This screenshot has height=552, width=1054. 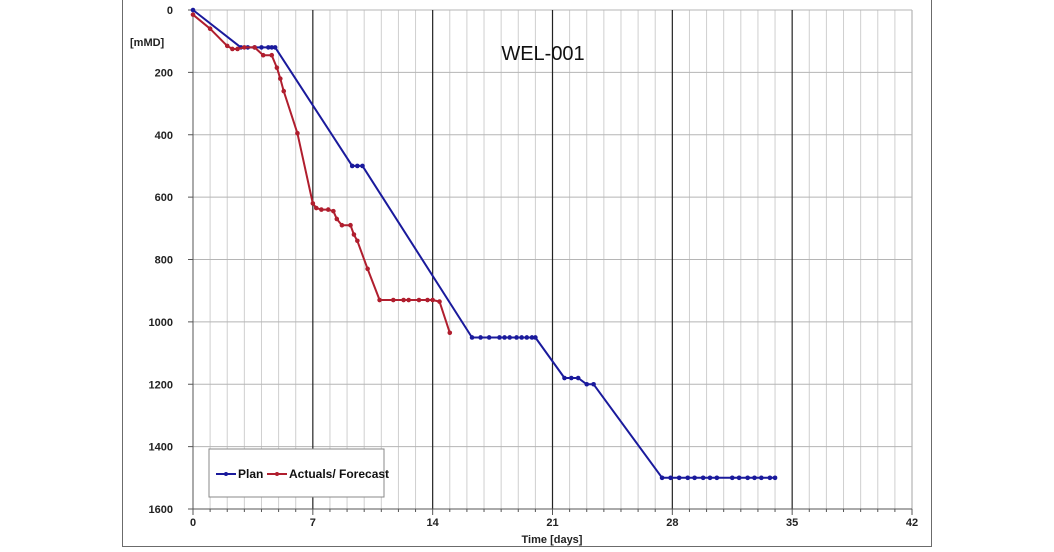 What do you see at coordinates (912, 523) in the screenshot?
I see `x-tick-label: 42` at bounding box center [912, 523].